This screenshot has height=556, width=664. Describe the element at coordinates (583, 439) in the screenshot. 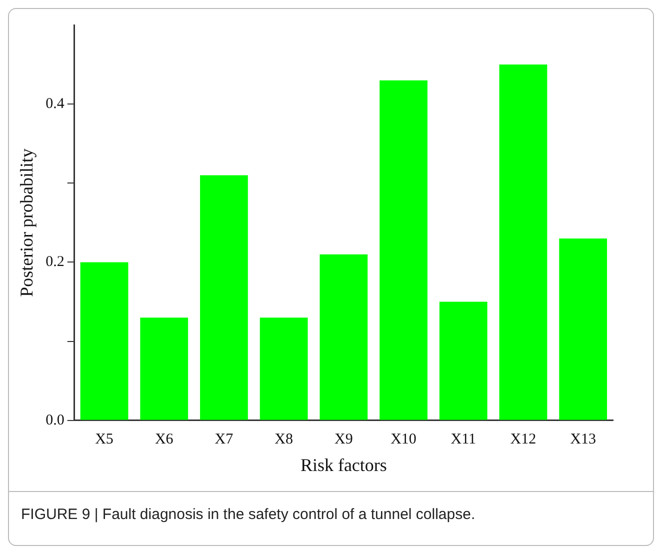

I see `x-tick-label: X13` at that location.